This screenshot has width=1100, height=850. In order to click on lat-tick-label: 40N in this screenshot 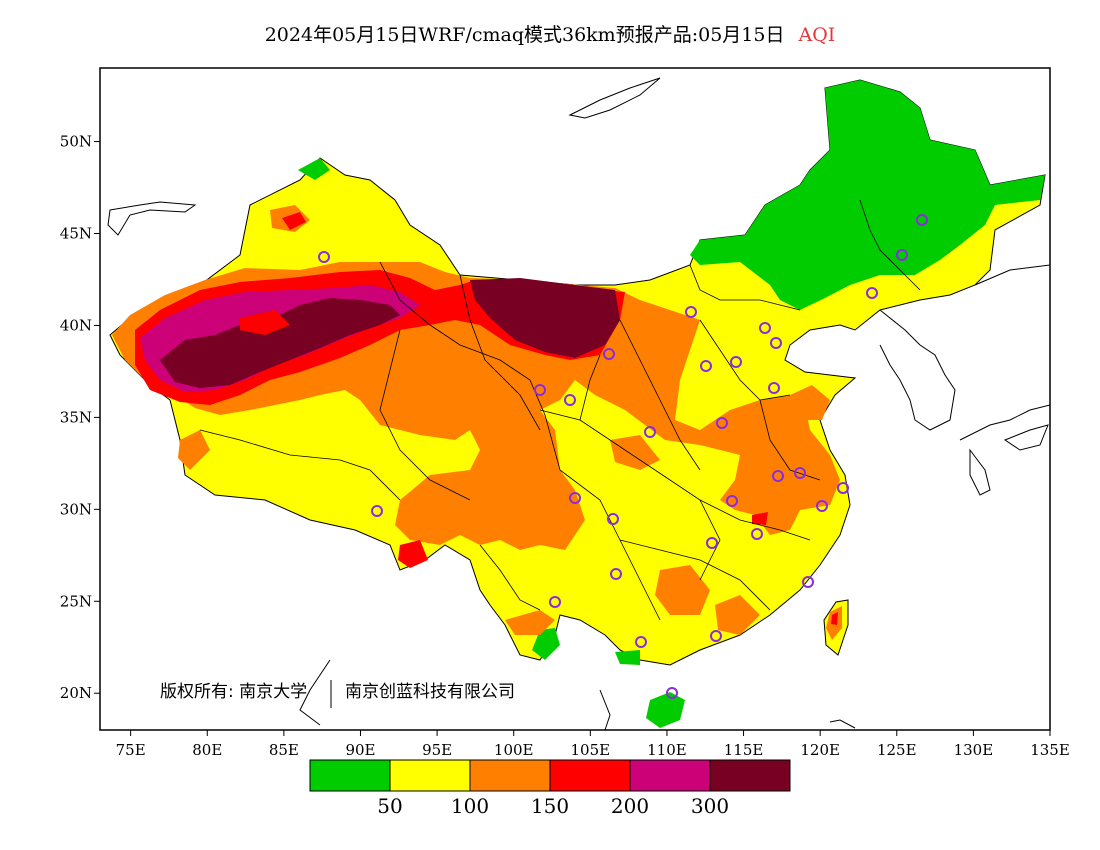, I will do `click(76, 325)`.